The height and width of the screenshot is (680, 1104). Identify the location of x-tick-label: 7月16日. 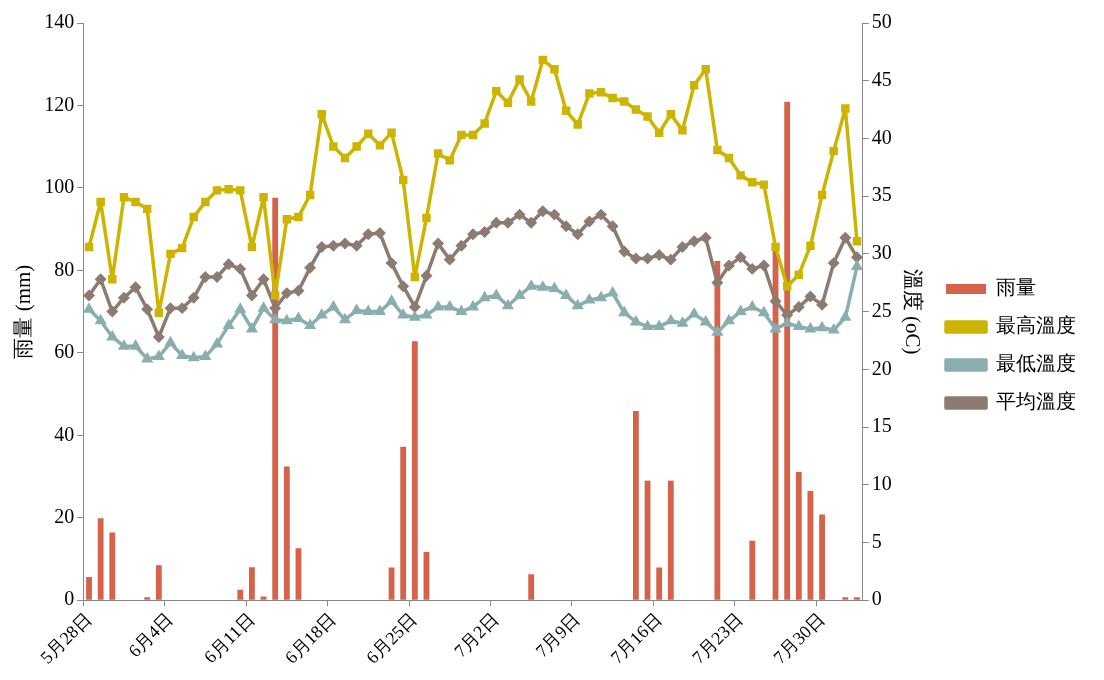
(636, 638).